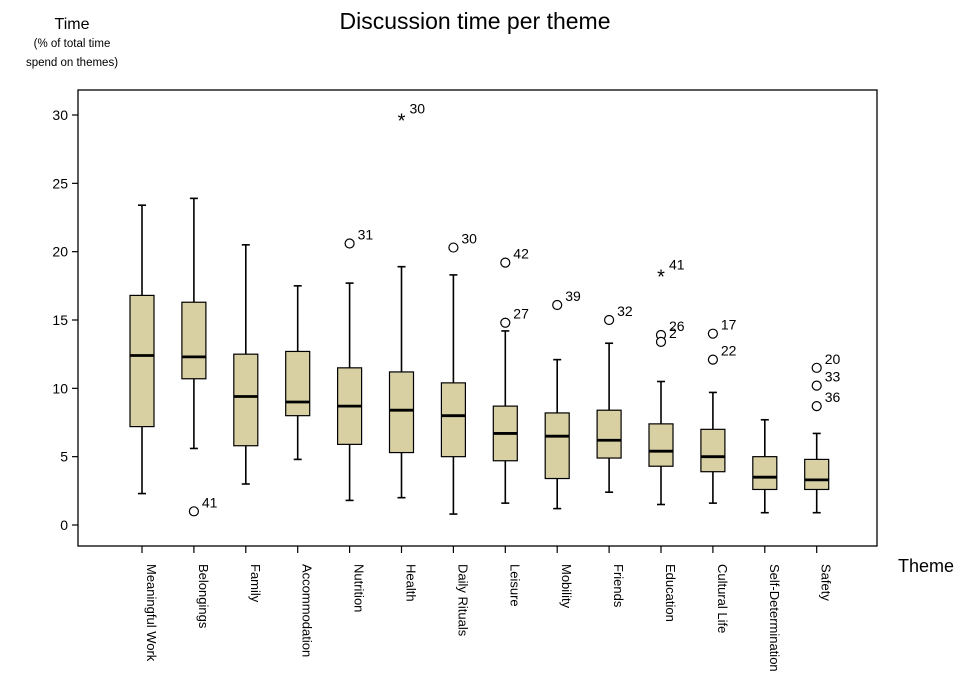  What do you see at coordinates (826, 582) in the screenshot?
I see `x-tick-label: Safety` at bounding box center [826, 582].